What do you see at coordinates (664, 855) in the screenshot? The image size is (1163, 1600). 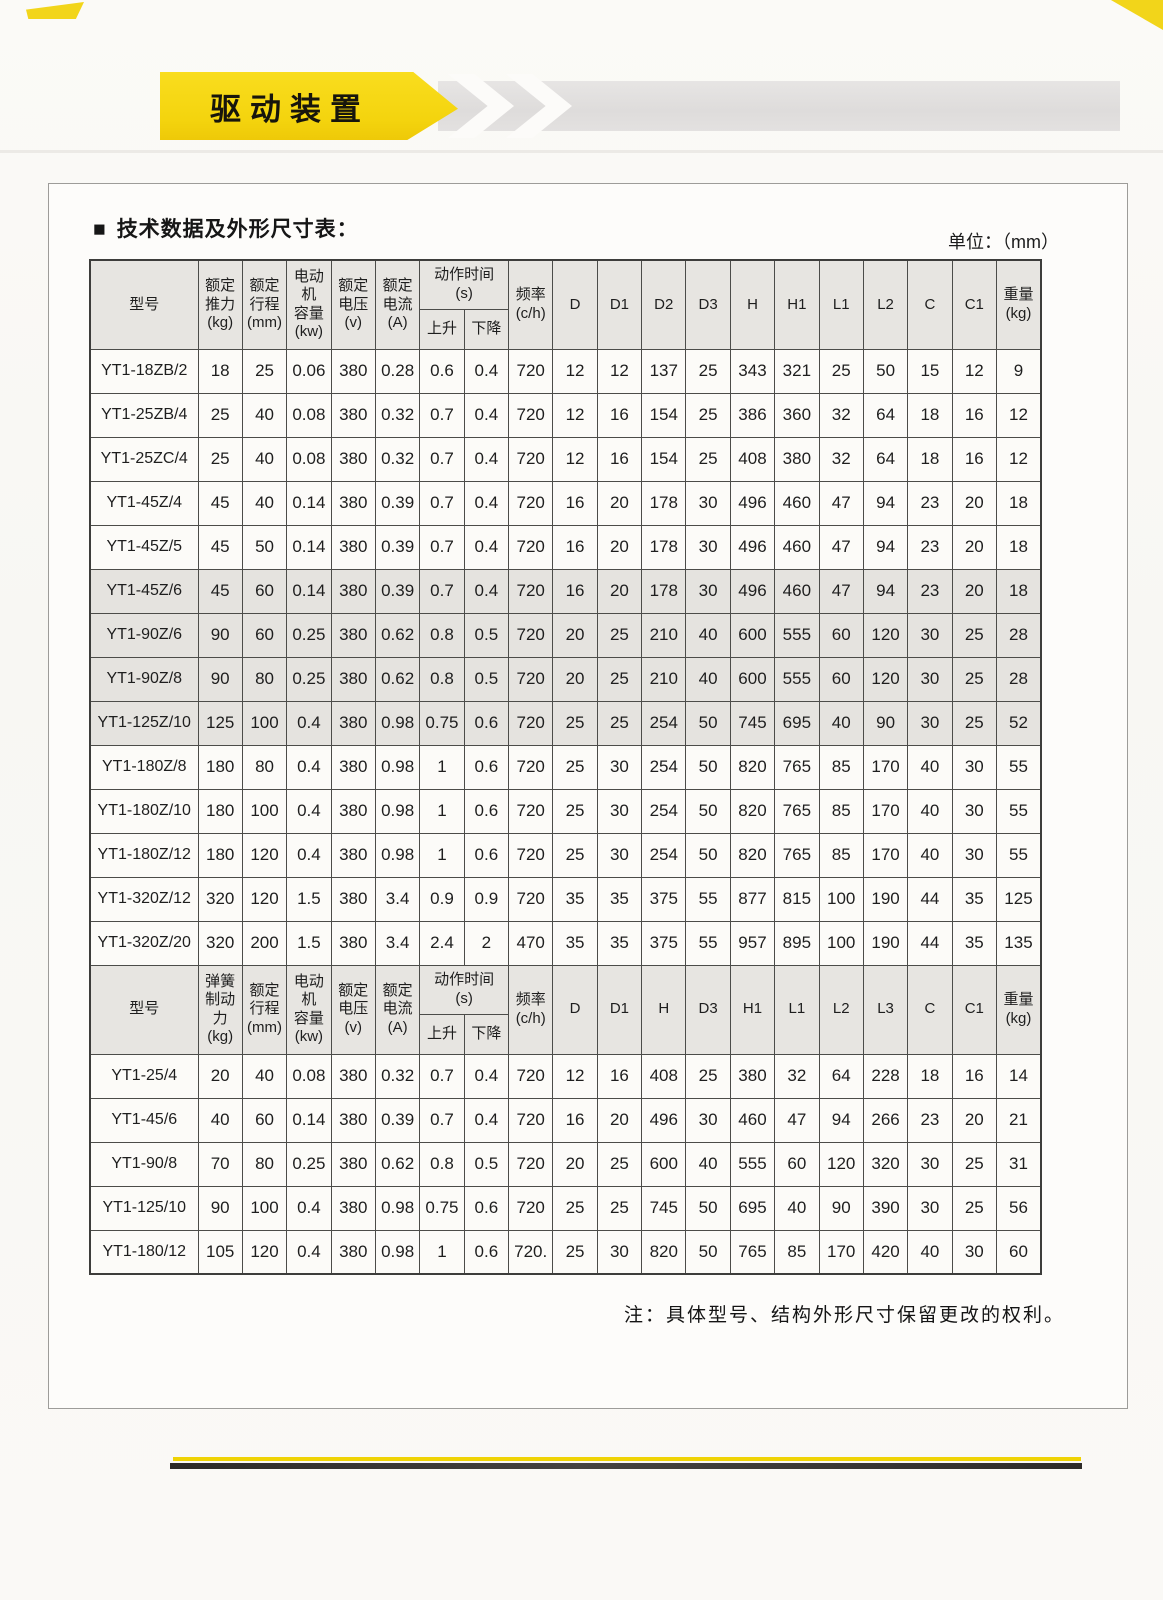 I see `value-cell: 254` at bounding box center [664, 855].